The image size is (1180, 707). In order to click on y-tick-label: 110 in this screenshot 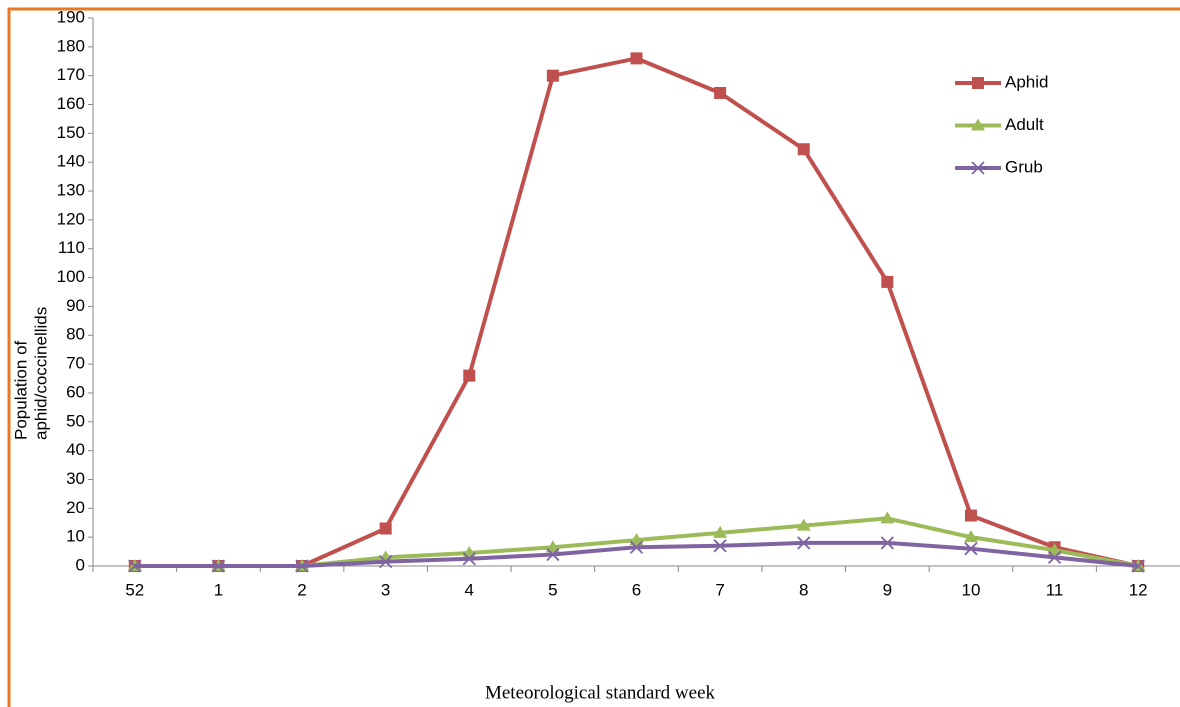, I will do `click(71, 247)`.